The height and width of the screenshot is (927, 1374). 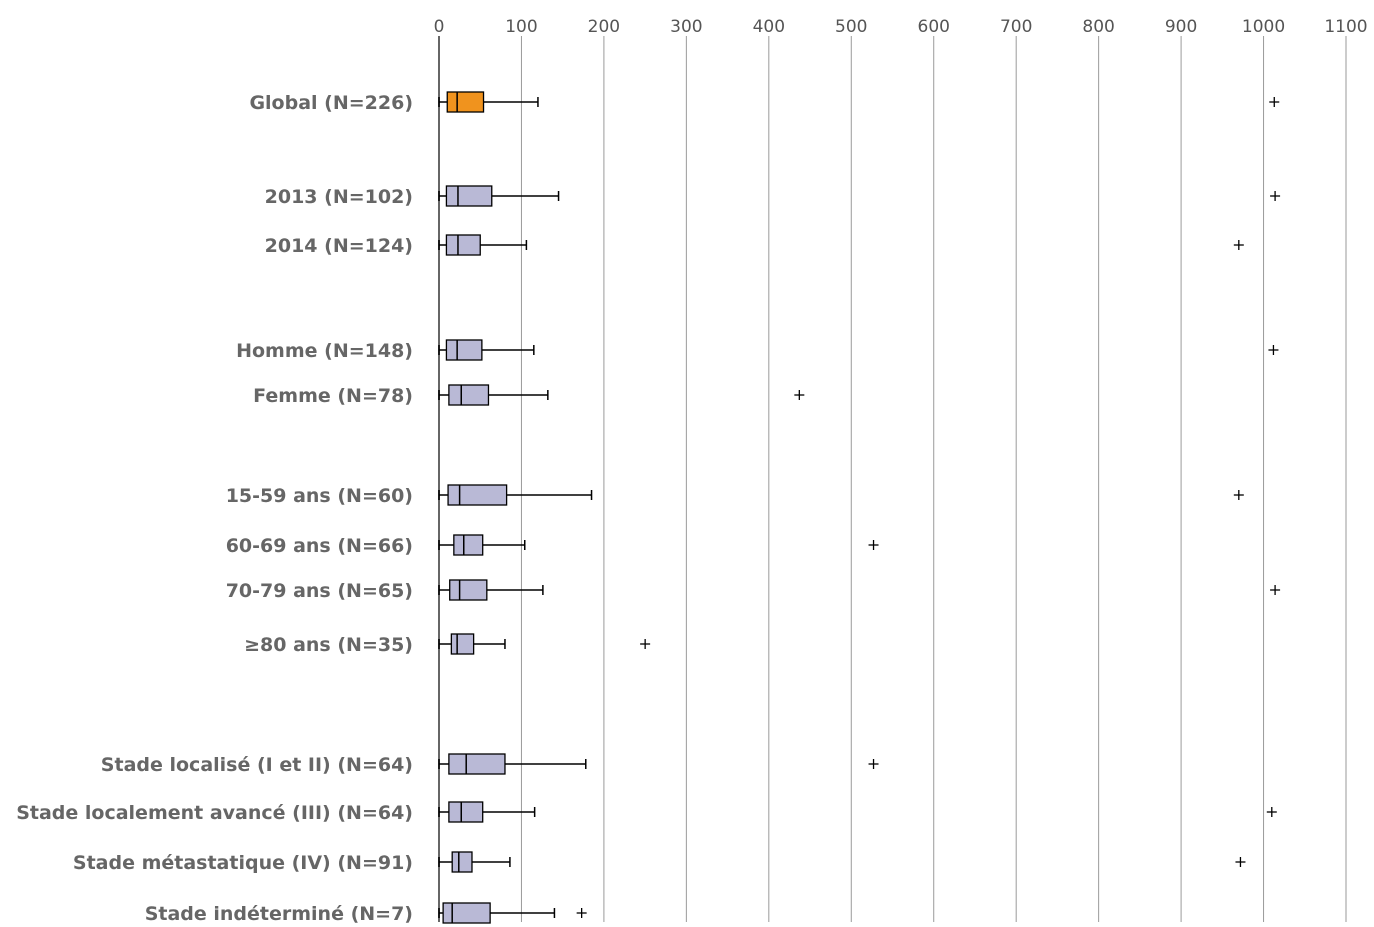 I want to click on category-label: 15-59 ans (N=60), so click(x=319, y=496).